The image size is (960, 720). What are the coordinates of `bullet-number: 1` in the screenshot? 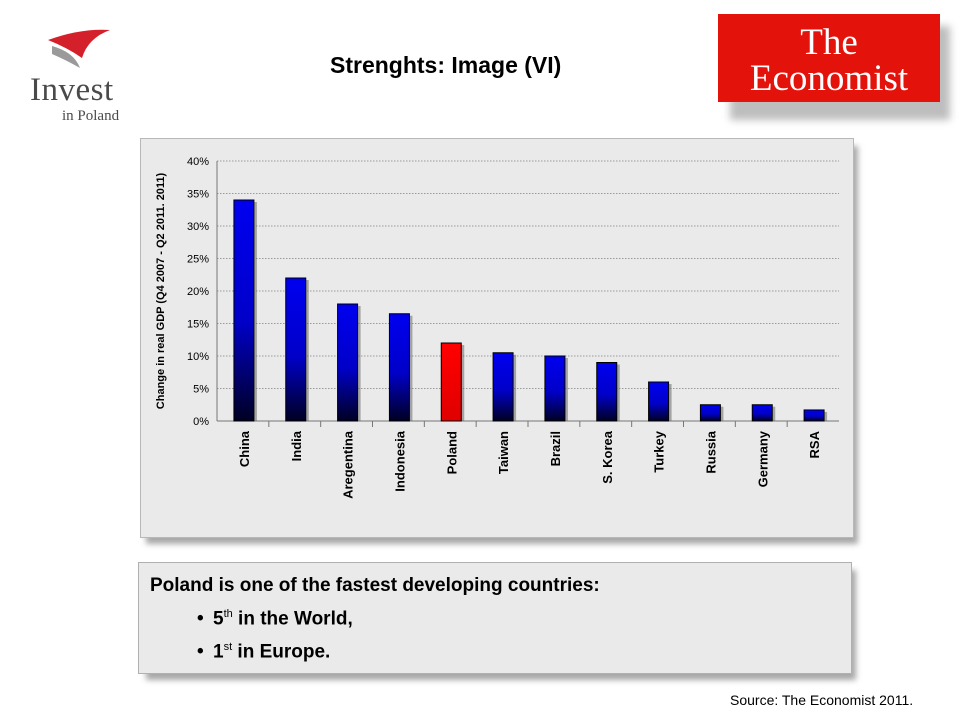 It's located at (218, 652).